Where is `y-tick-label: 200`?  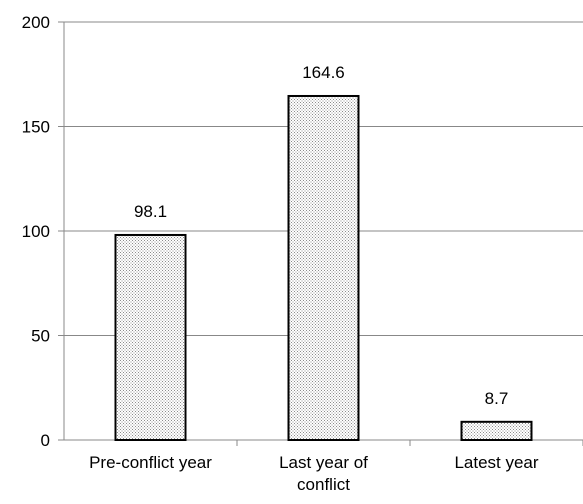 y-tick-label: 200 is located at coordinates (36, 22).